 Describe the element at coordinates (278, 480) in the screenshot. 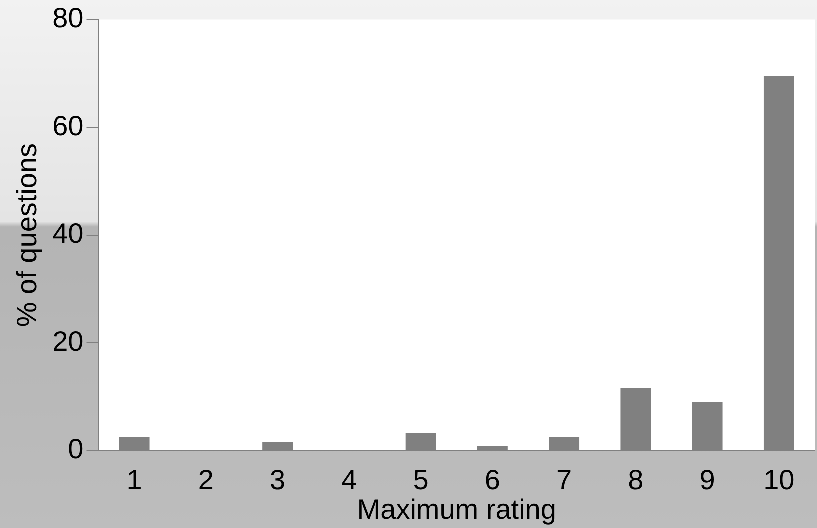

I see `x-tick-label: 3` at that location.